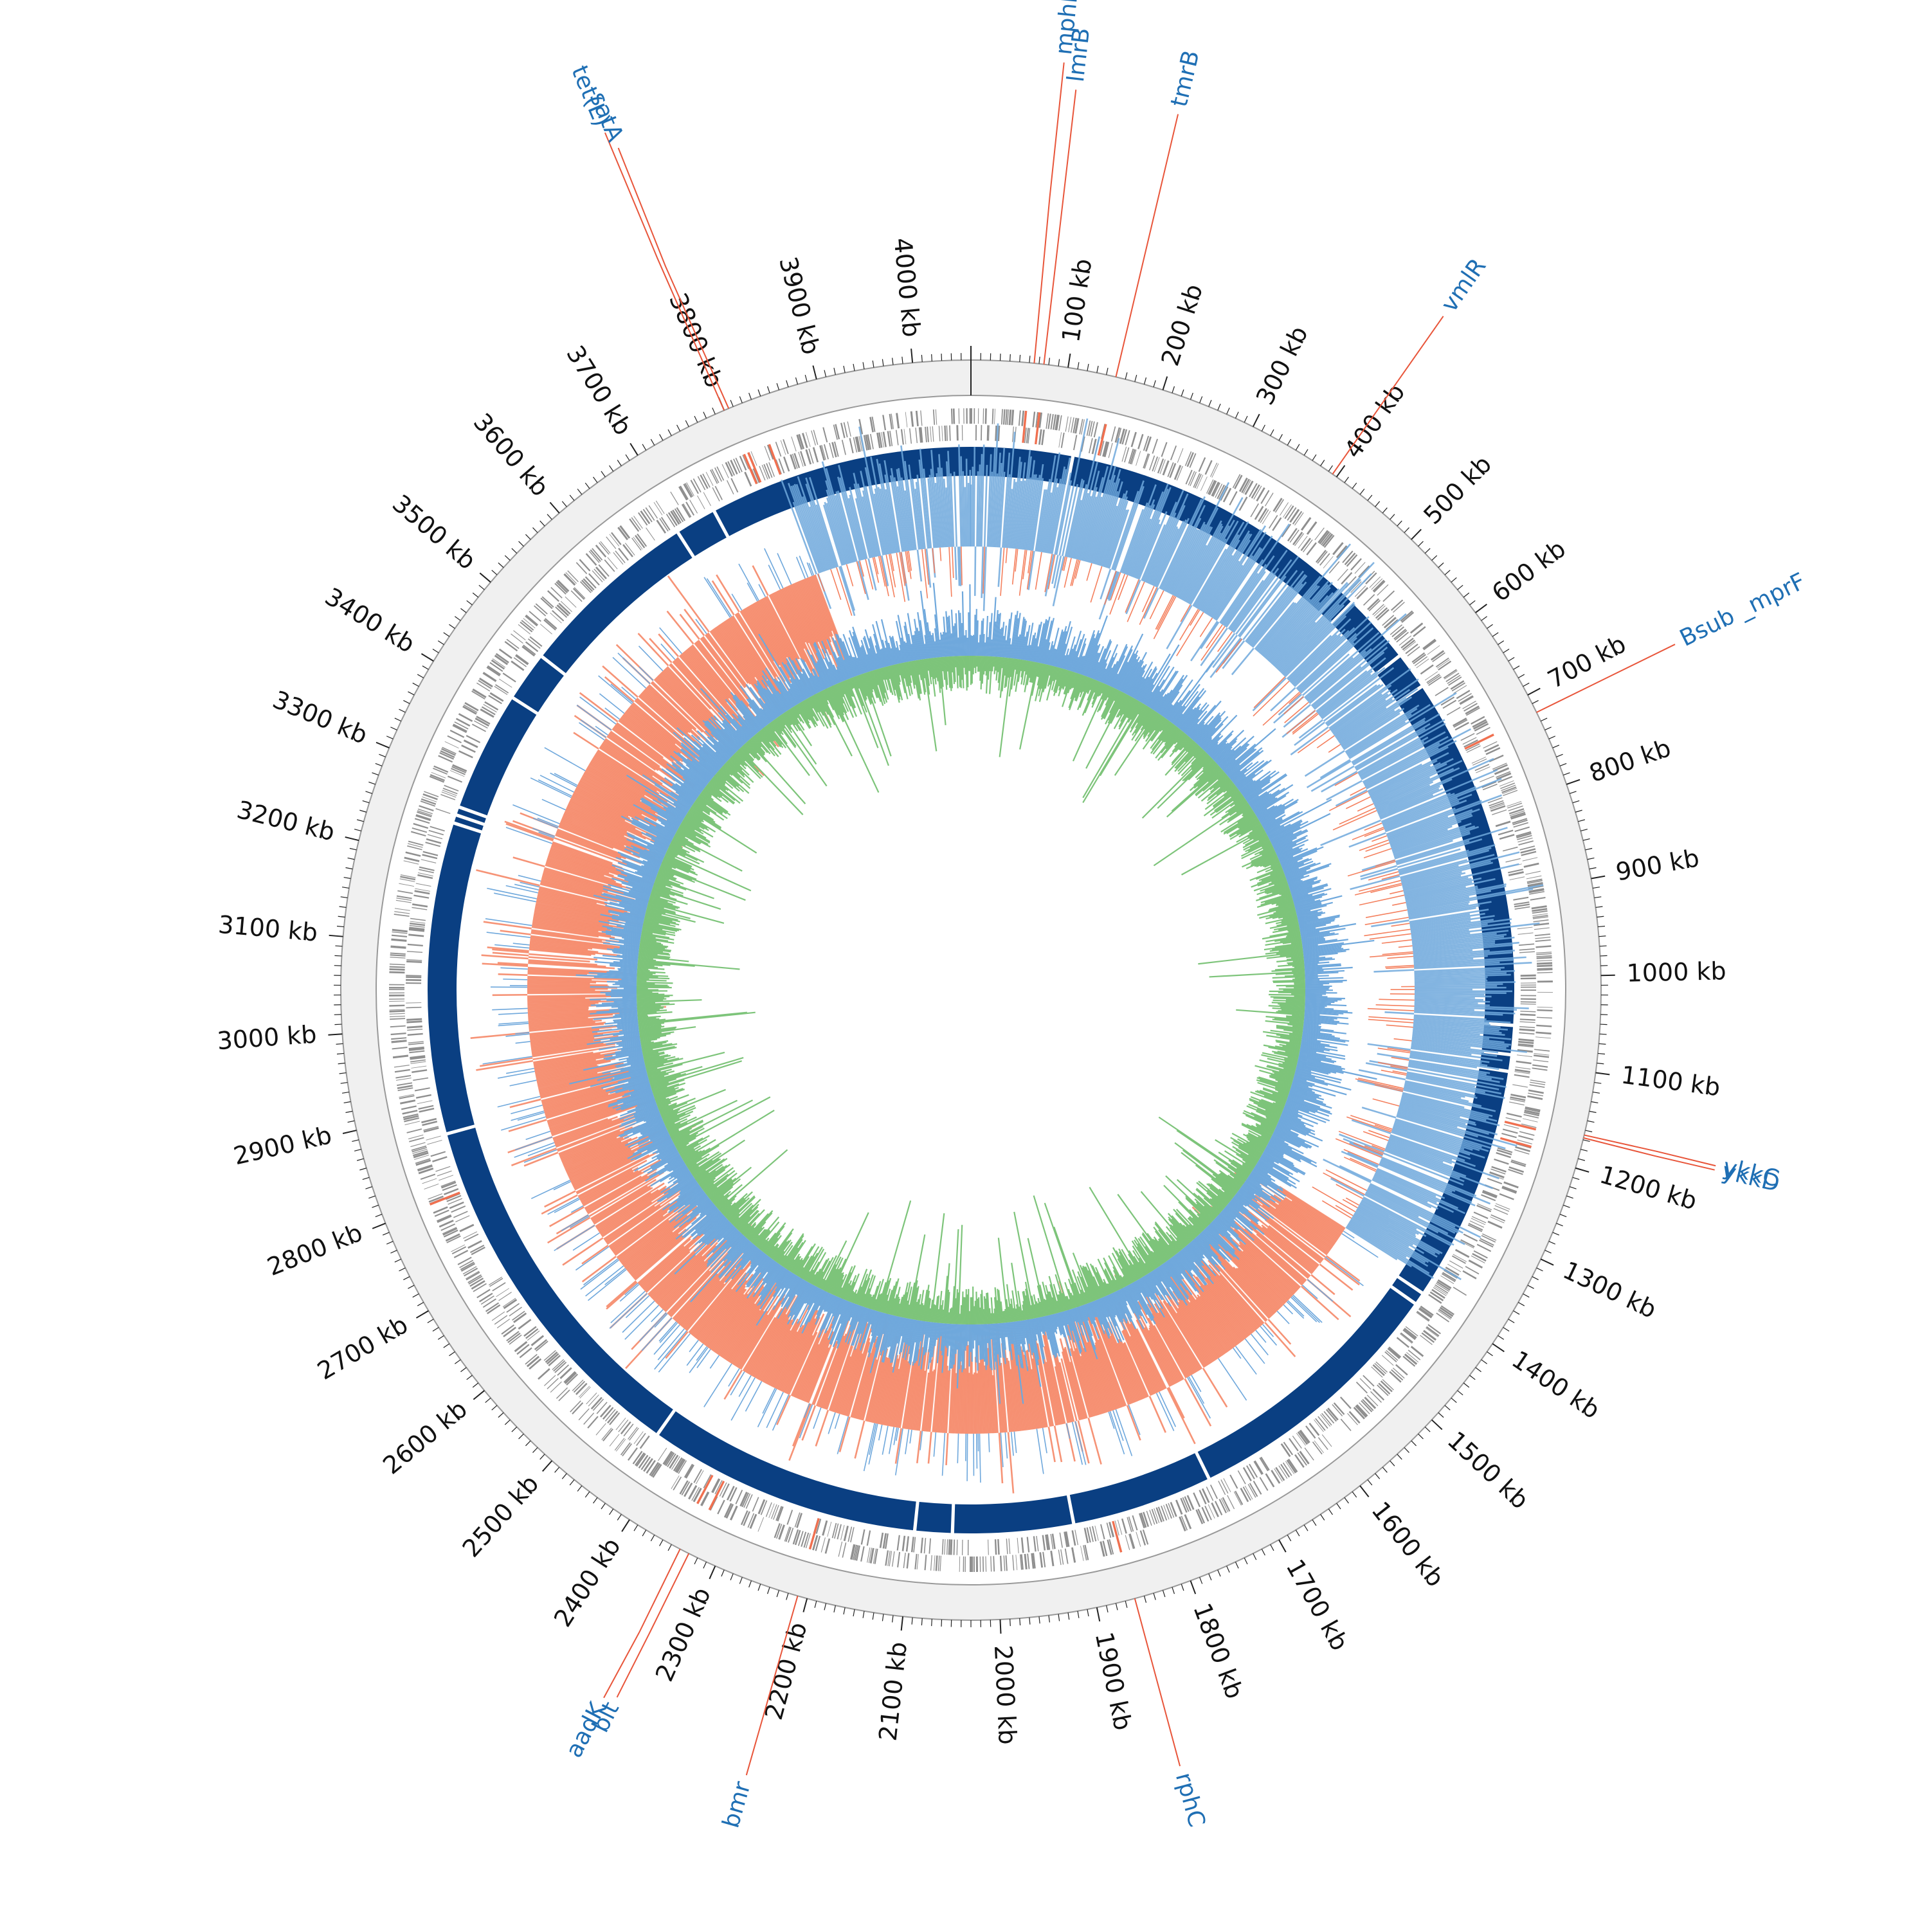 The height and width of the screenshot is (1932, 1929). I want to click on tick-label: 800 kb, so click(1630, 761).